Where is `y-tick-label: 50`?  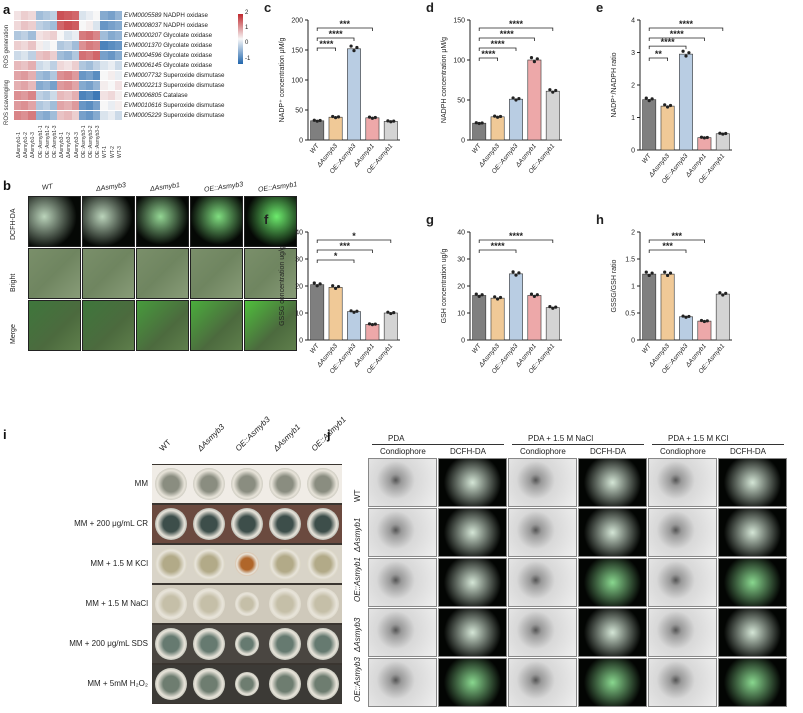
y-tick-label: 50 is located at coordinates (461, 101).